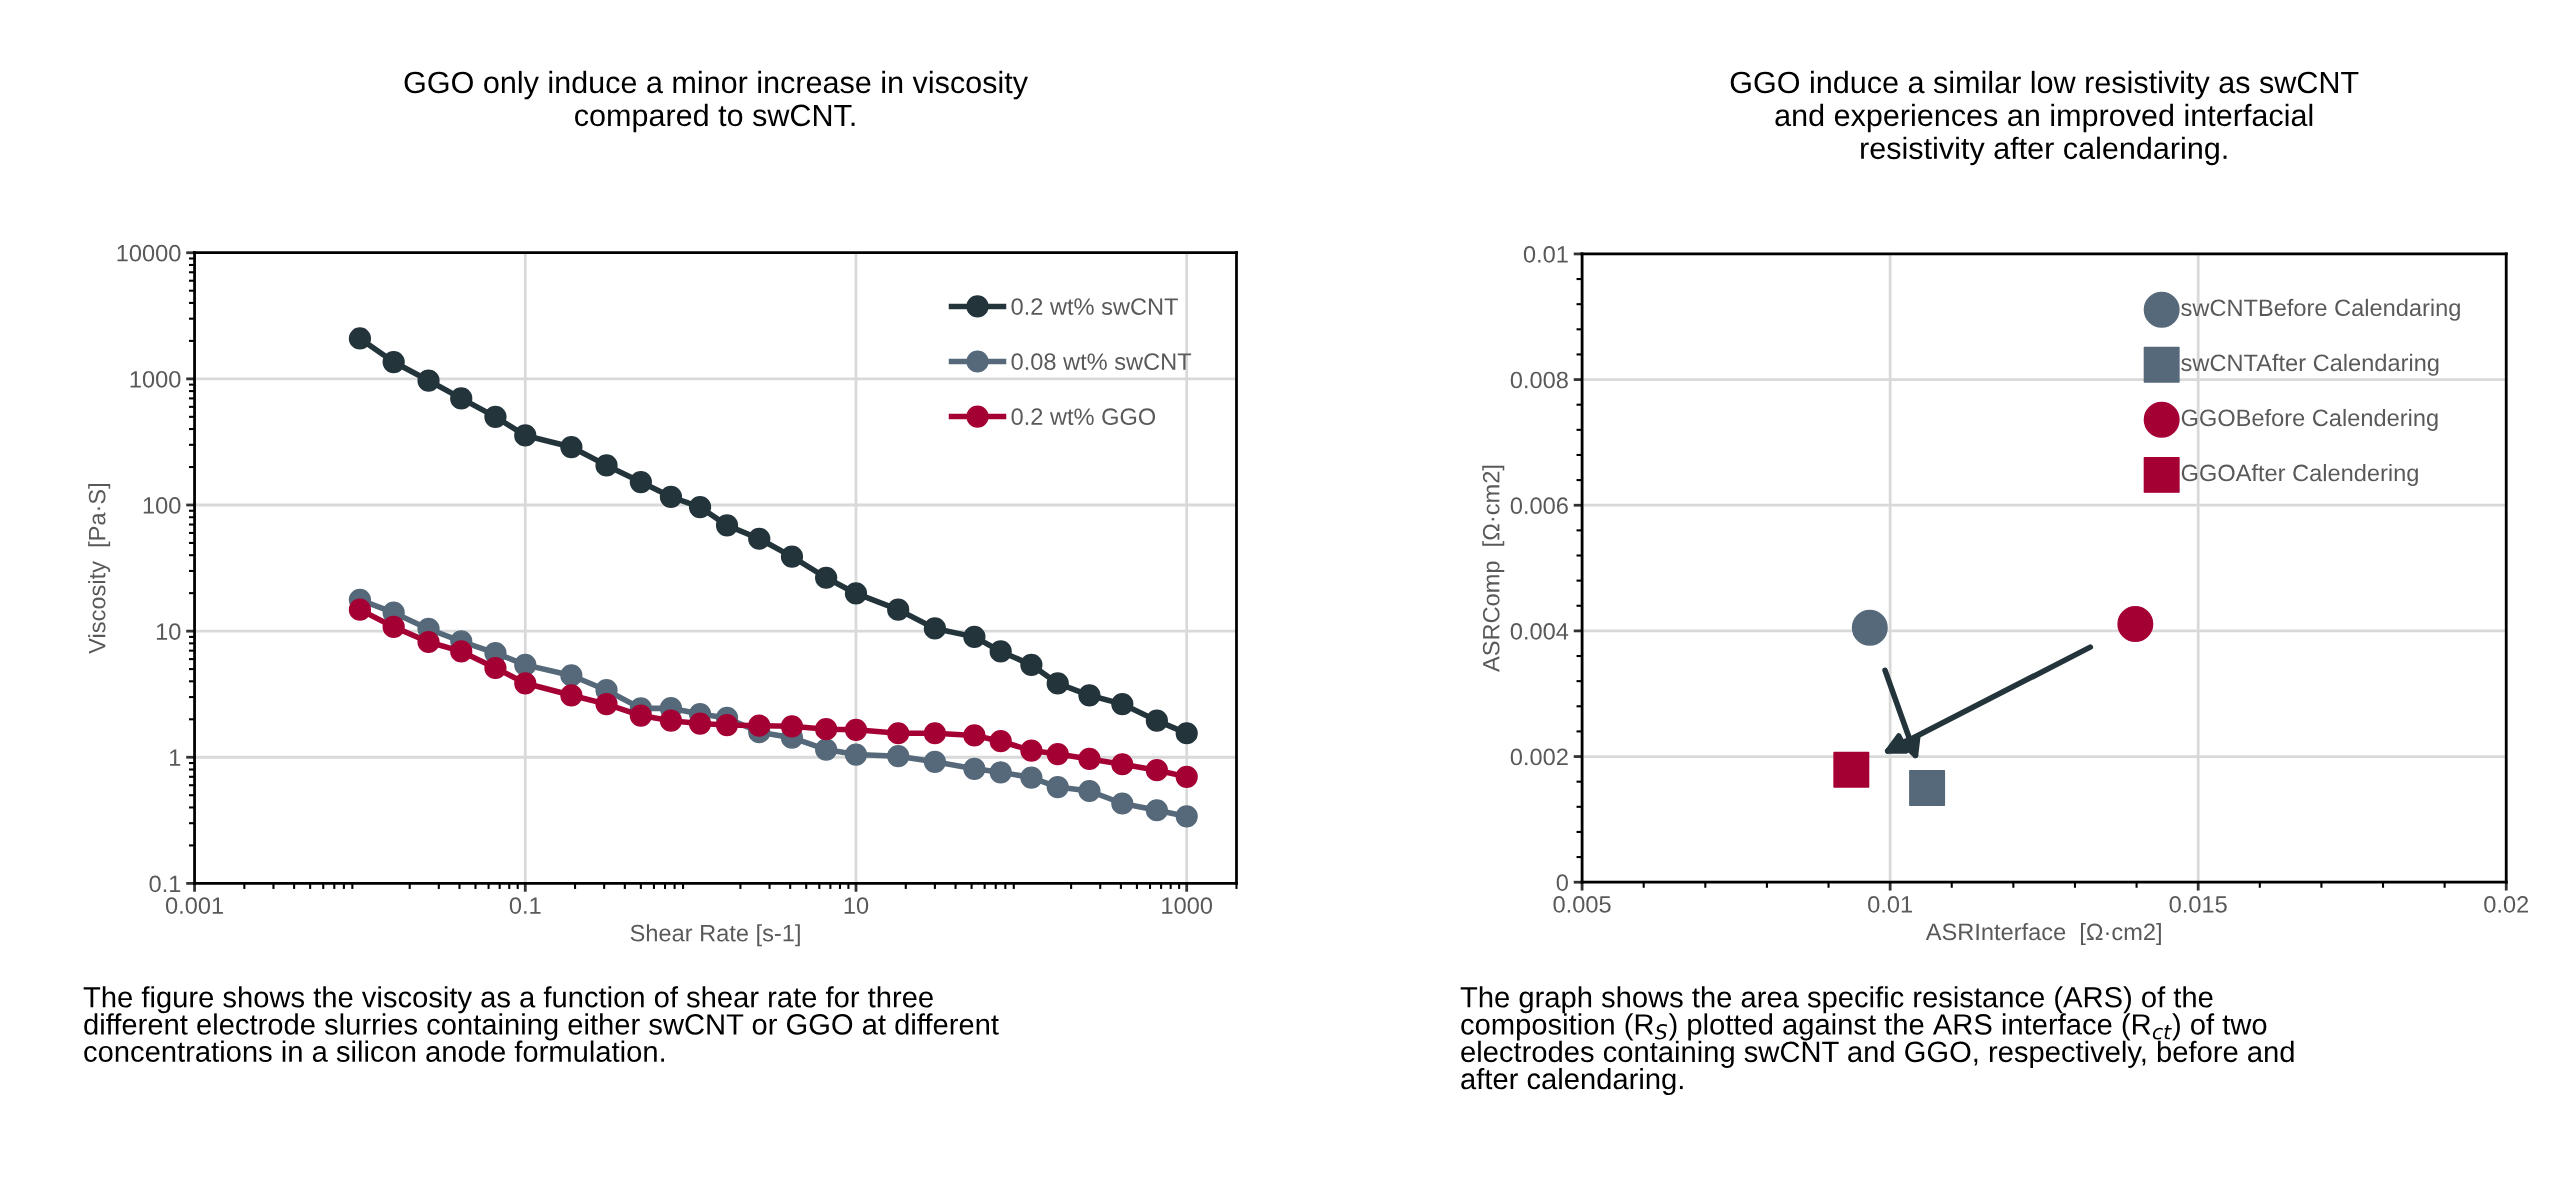  What do you see at coordinates (2506, 904) in the screenshot?
I see `x-tick-label: 0.02` at bounding box center [2506, 904].